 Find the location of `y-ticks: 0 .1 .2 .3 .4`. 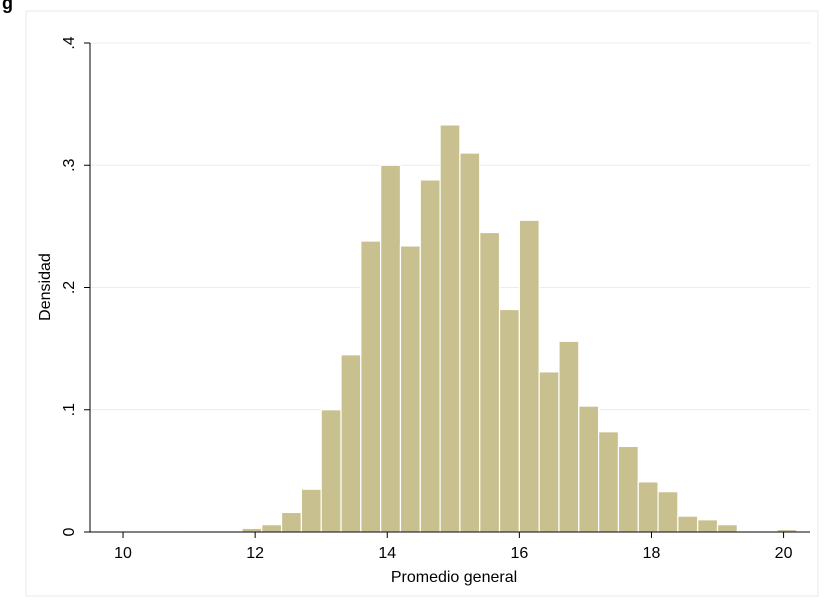

y-ticks: 0 .1 .2 .3 .4 is located at coordinates (75, 286).